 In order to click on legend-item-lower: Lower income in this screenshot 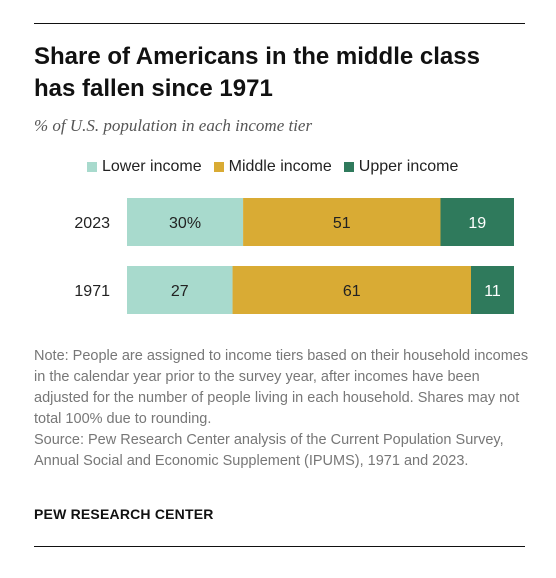, I will do `click(144, 167)`.